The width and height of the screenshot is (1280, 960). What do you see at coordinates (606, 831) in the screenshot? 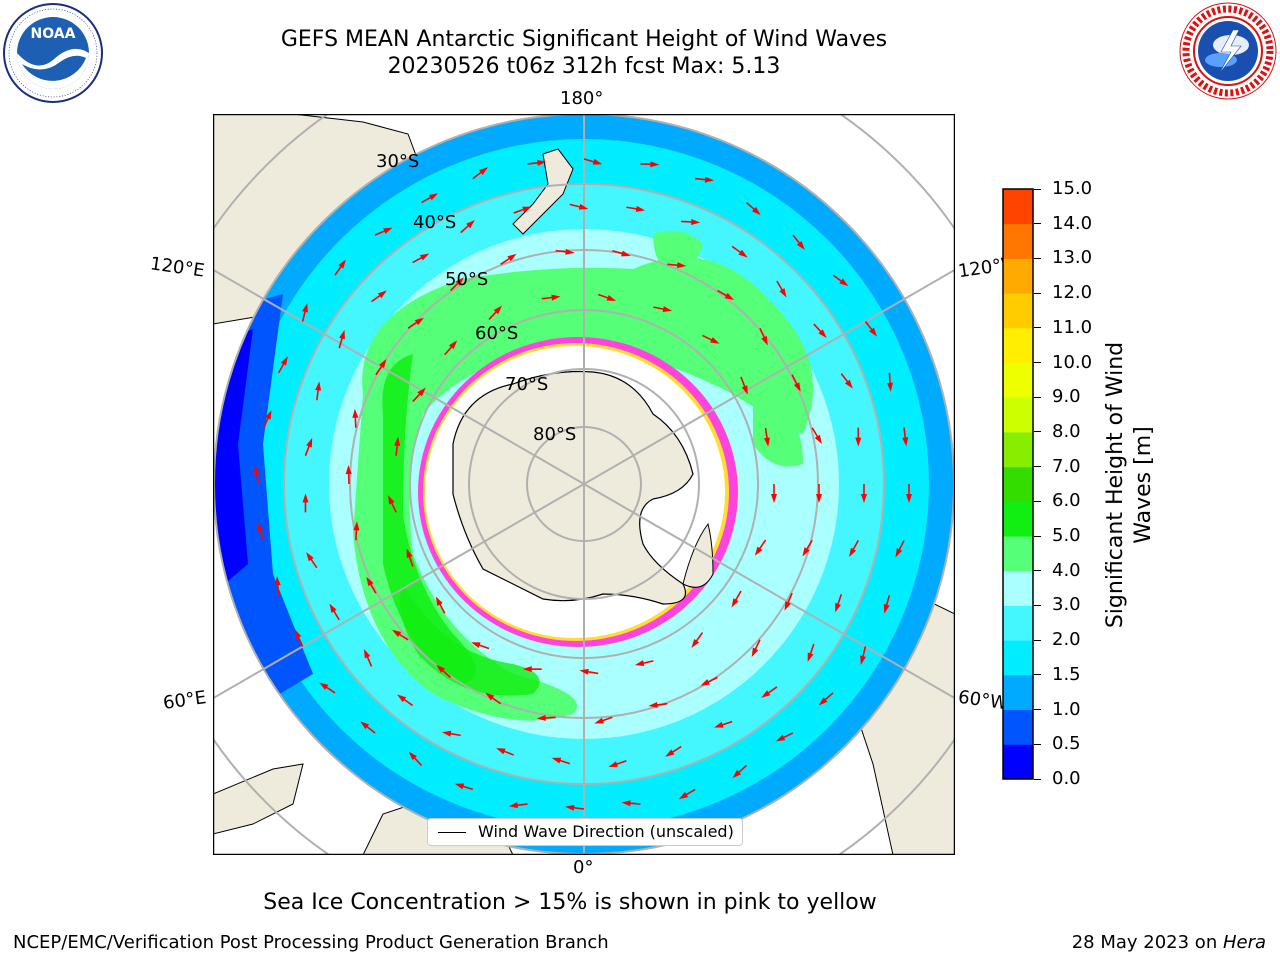
I see `legend-text: Wind Wave Direction (unscaled)` at bounding box center [606, 831].